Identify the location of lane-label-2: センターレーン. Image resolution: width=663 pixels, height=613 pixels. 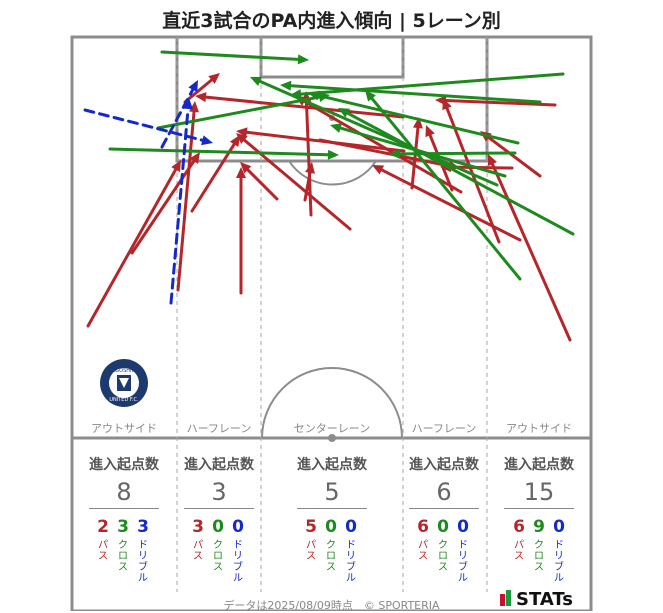
(332, 428).